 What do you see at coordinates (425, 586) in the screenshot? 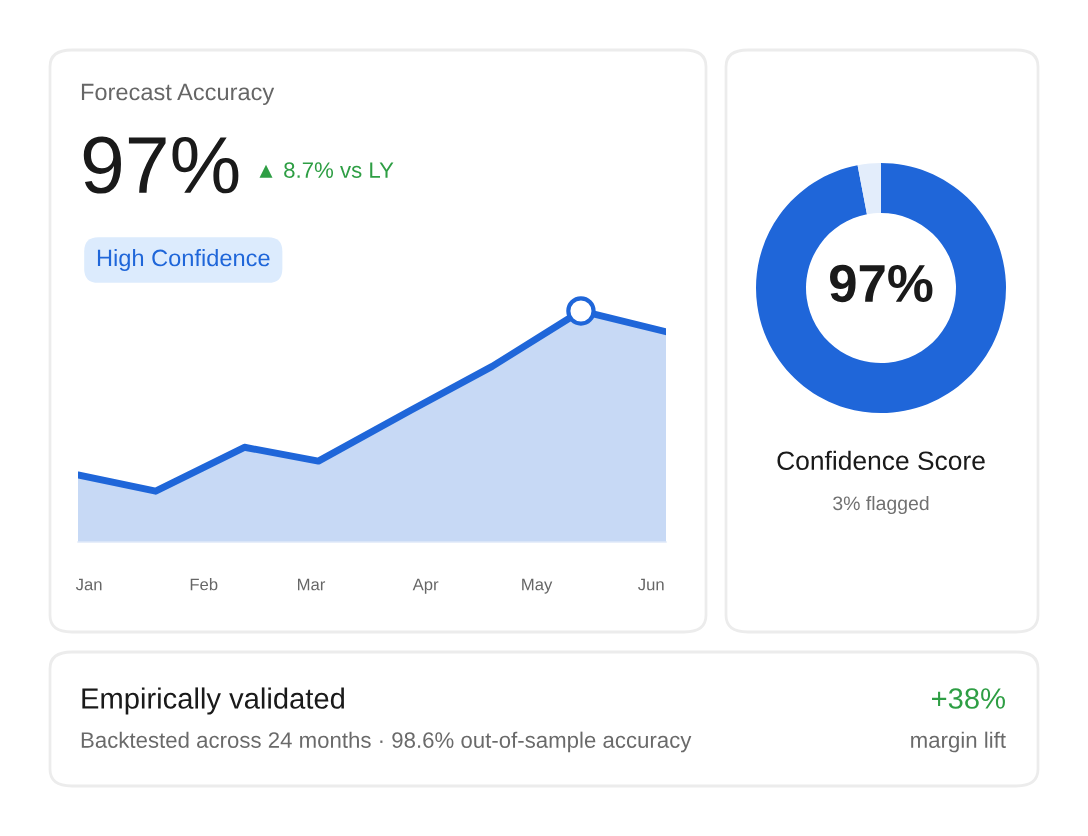
I see `x-tick-label: Apr` at bounding box center [425, 586].